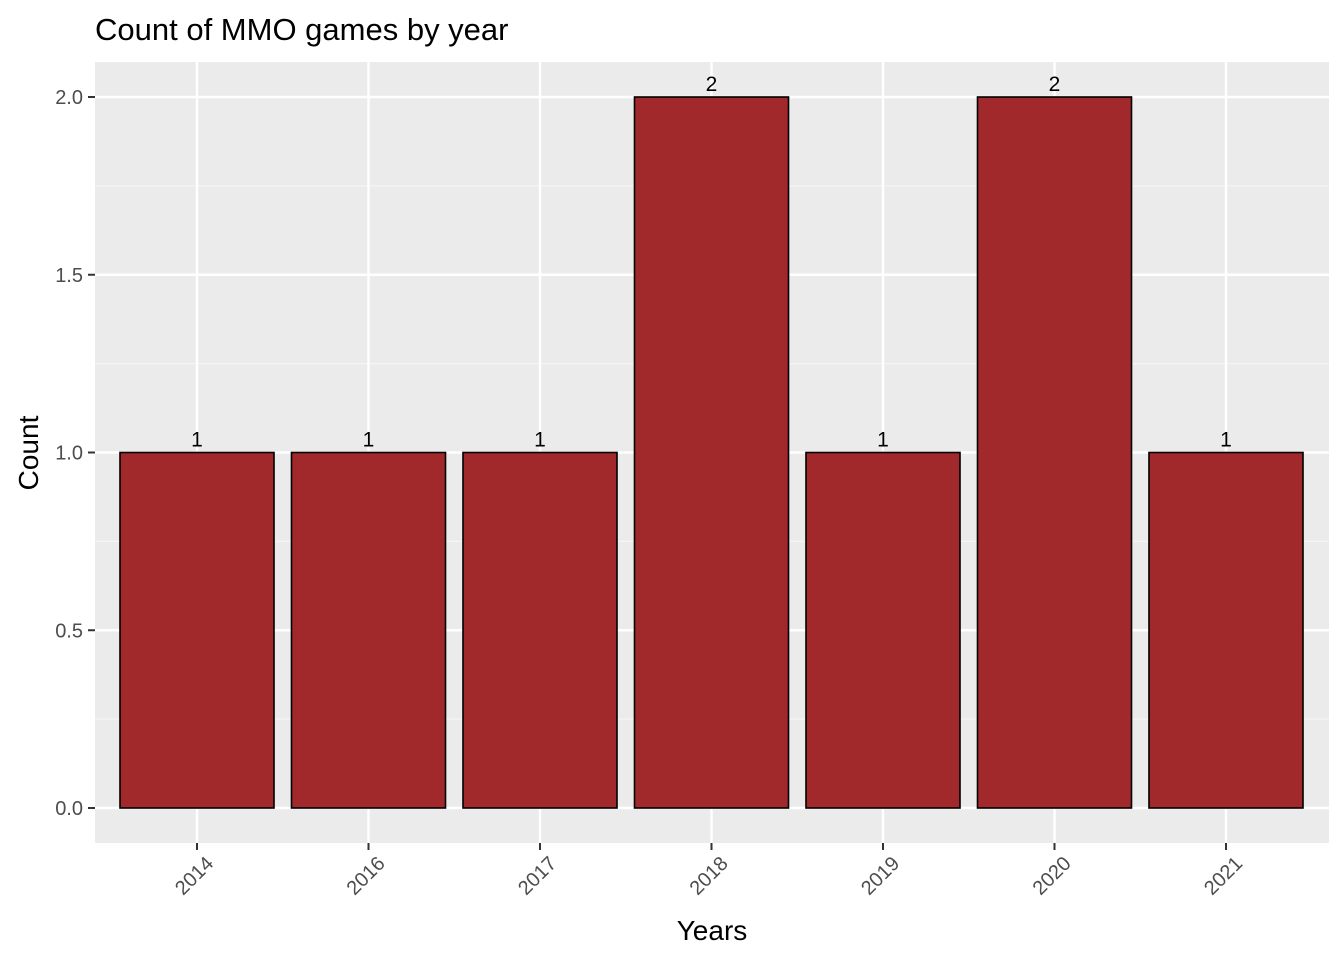  I want to click on x-tick-label: 2020, so click(1052, 876).